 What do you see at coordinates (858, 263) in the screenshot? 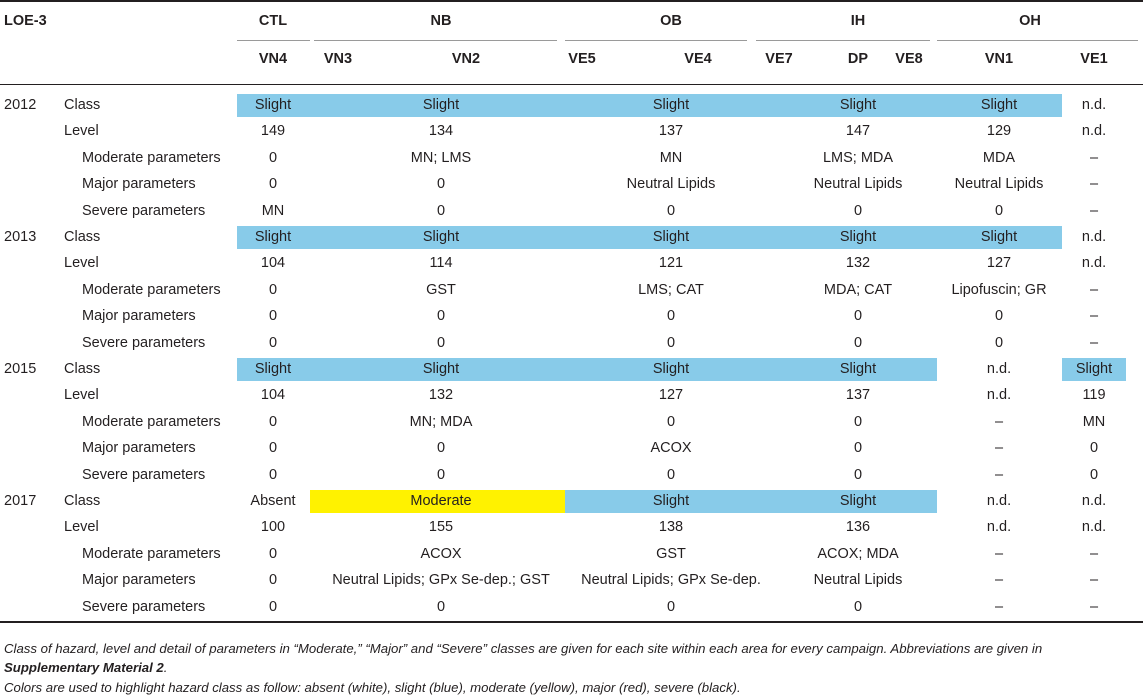
I see `level-value: 132` at bounding box center [858, 263].